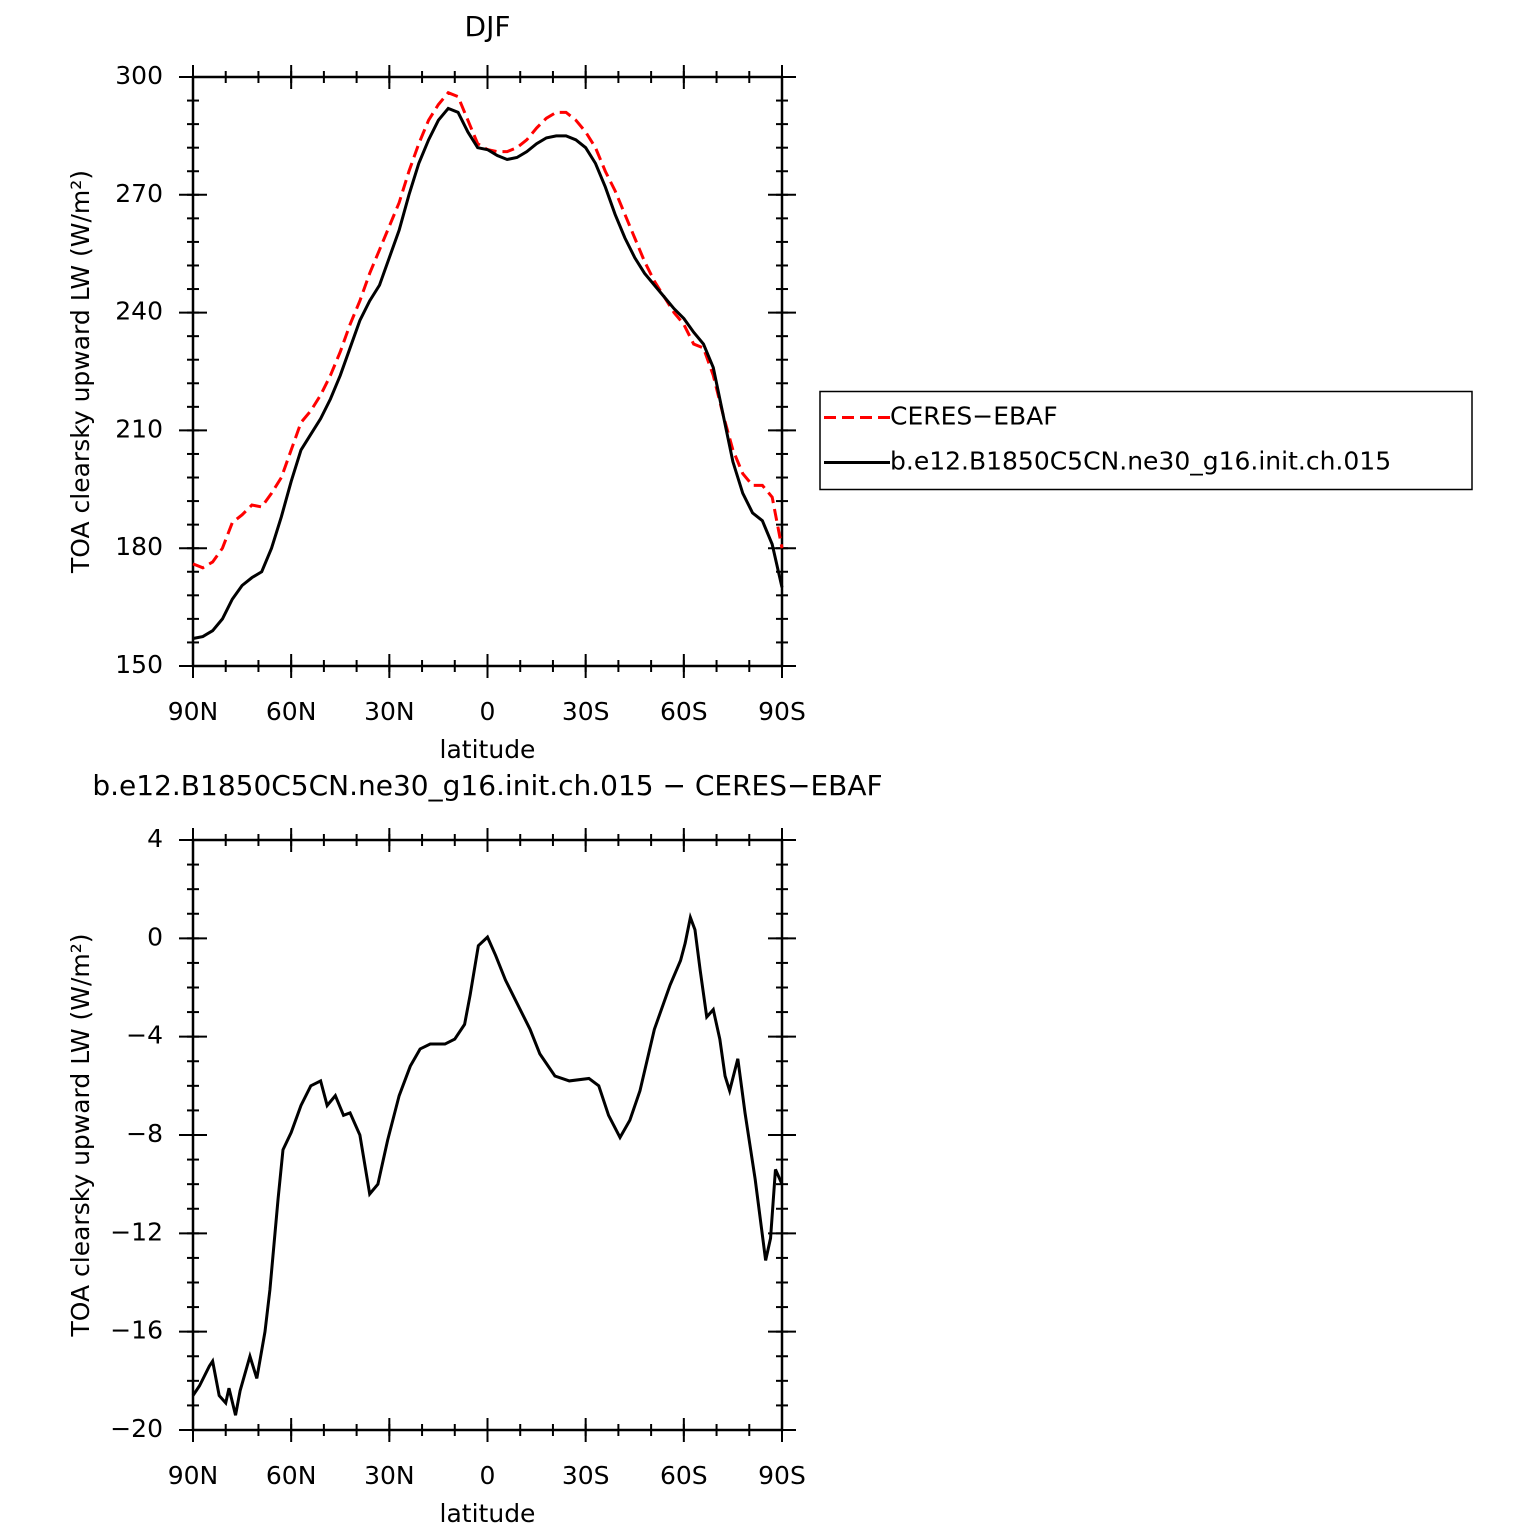 The height and width of the screenshot is (1536, 1536). Describe the element at coordinates (139, 428) in the screenshot. I see `y-tick-label: 210` at that location.